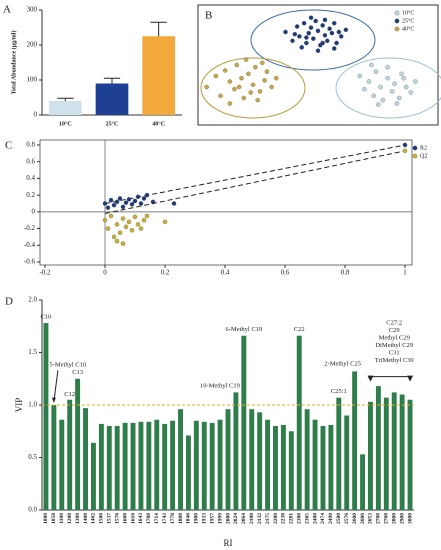  I want to click on x-tick-label: 1462, so click(94, 518).